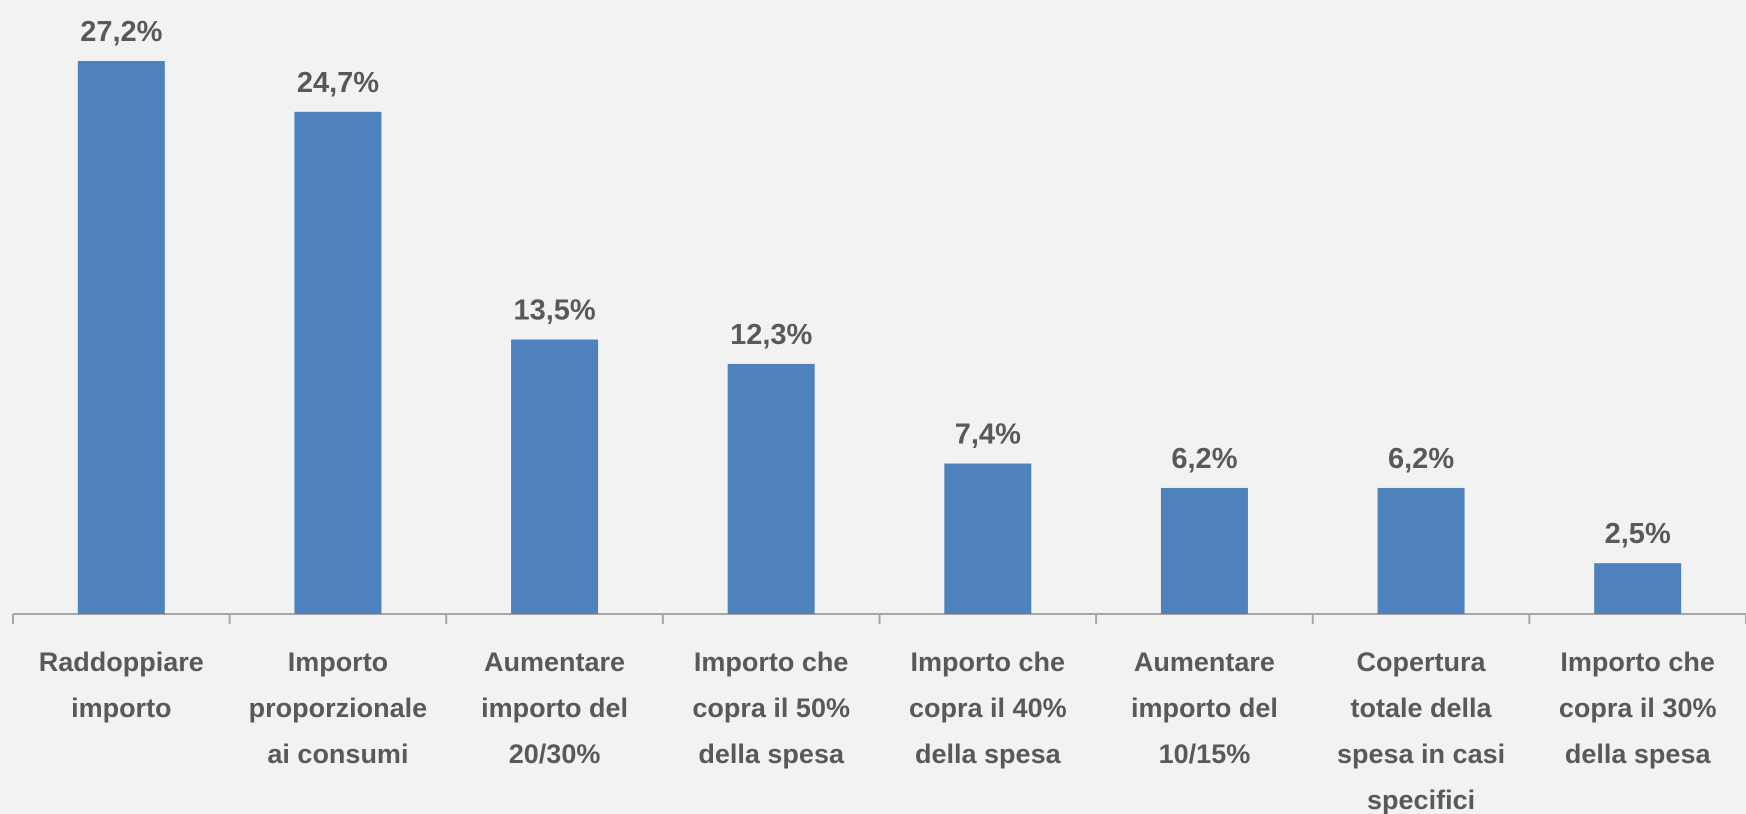  I want to click on x-tick-label: Importo che copra il 30% della spesa, so click(1638, 708).